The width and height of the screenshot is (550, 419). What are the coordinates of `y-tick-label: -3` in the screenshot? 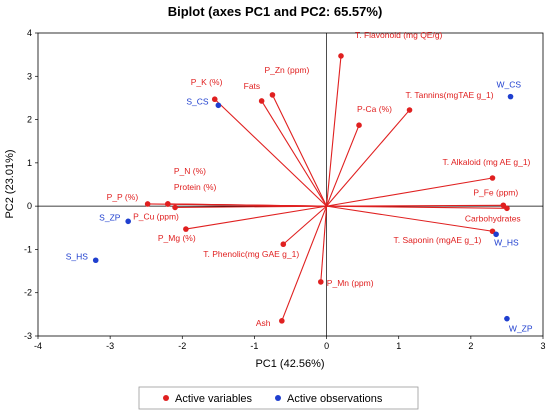 It's located at (28, 336).